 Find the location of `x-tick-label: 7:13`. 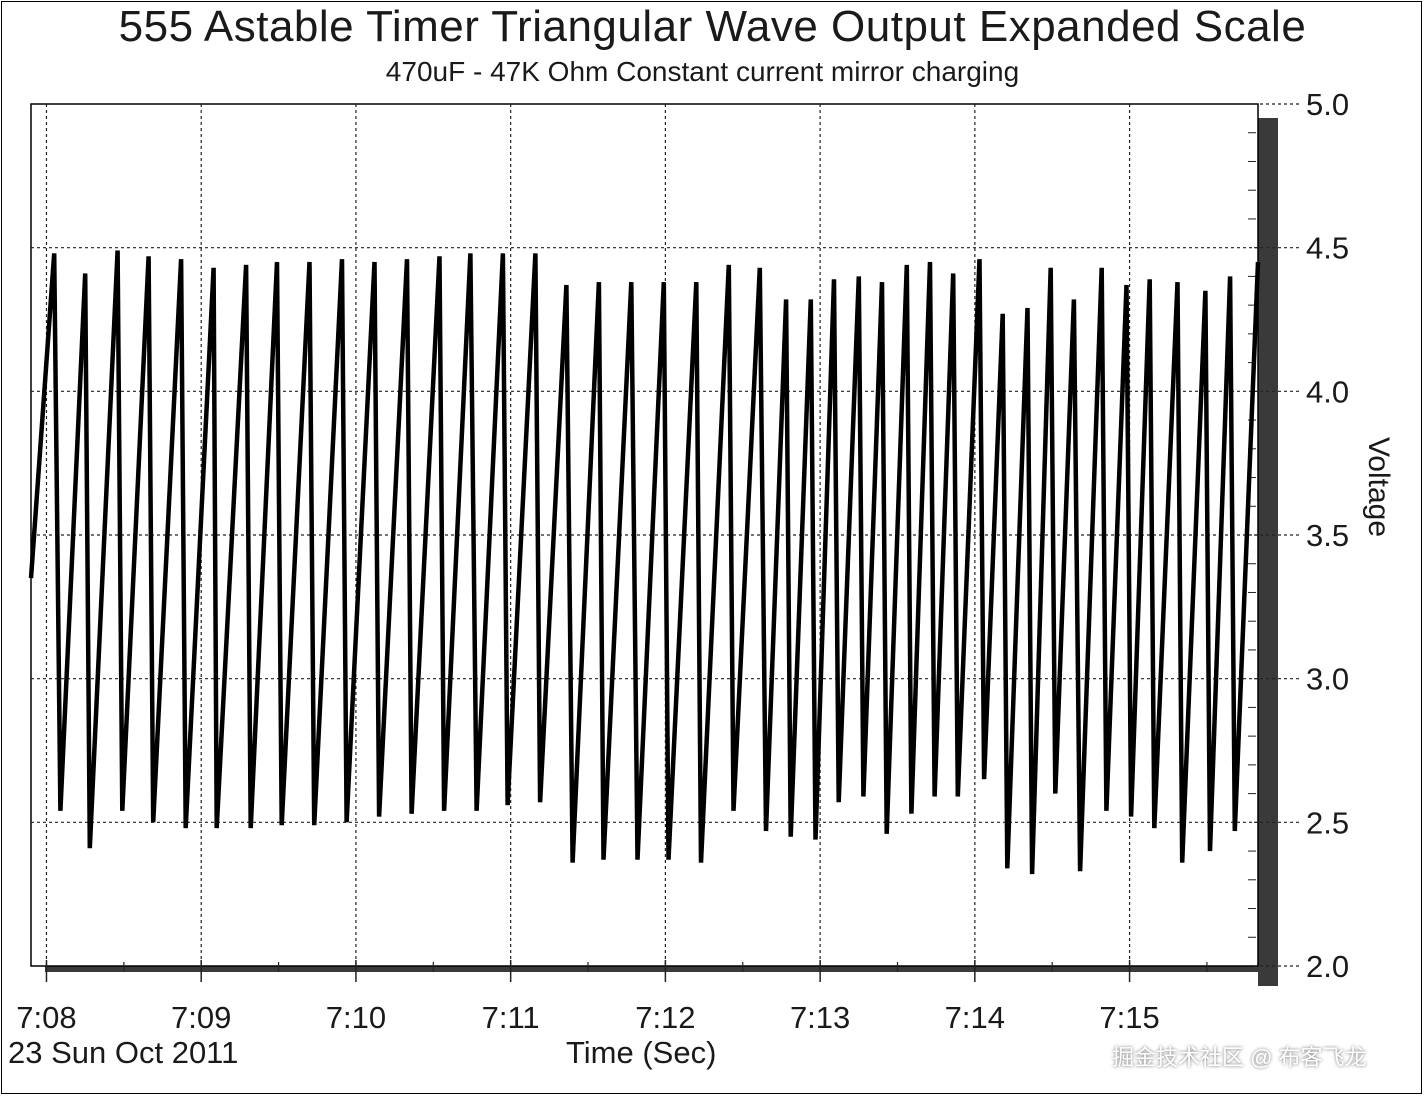

x-tick-label: 7:13 is located at coordinates (820, 1017).